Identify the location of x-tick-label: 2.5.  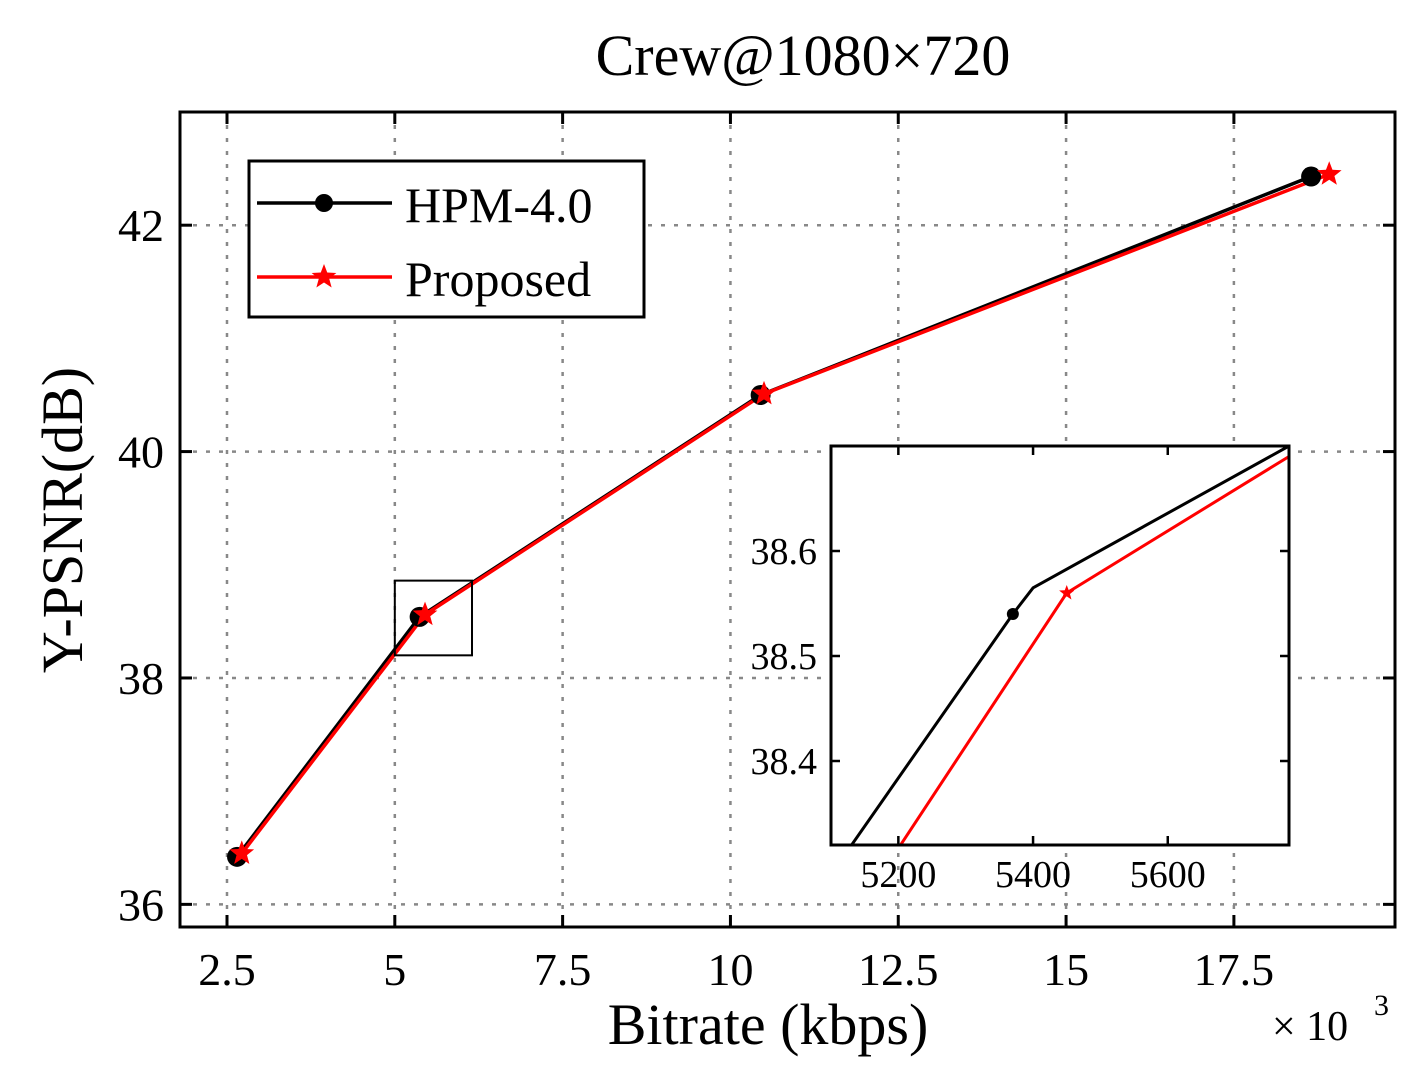
(227, 969).